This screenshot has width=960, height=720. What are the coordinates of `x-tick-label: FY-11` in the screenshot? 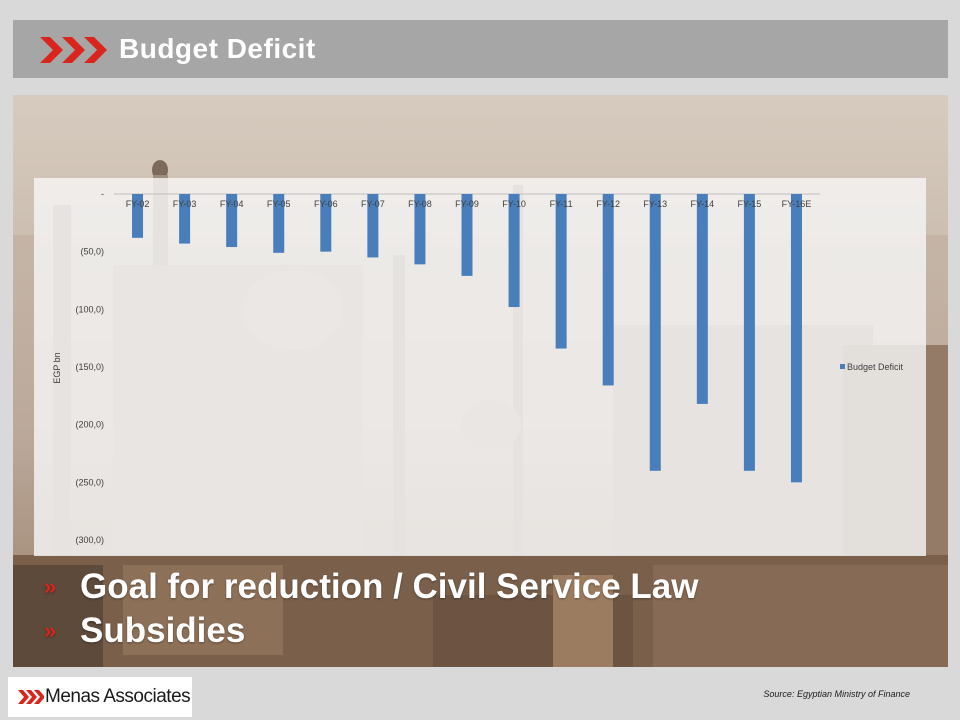 It's located at (561, 204).